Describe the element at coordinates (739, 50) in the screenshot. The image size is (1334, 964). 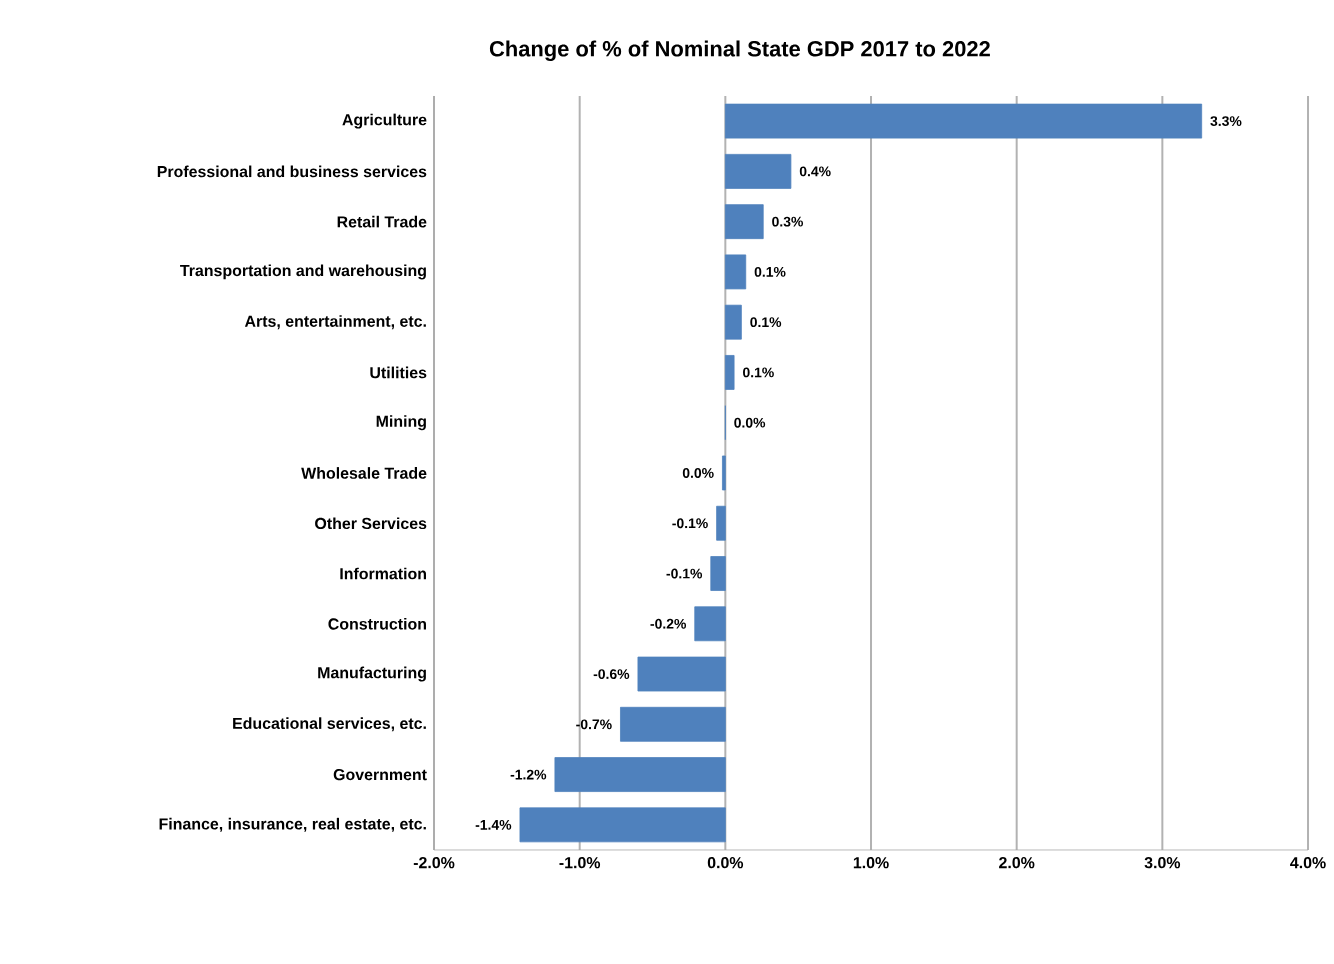
I see `chart-title: Change of % of Nominal State GDP 2017 to 2022` at that location.